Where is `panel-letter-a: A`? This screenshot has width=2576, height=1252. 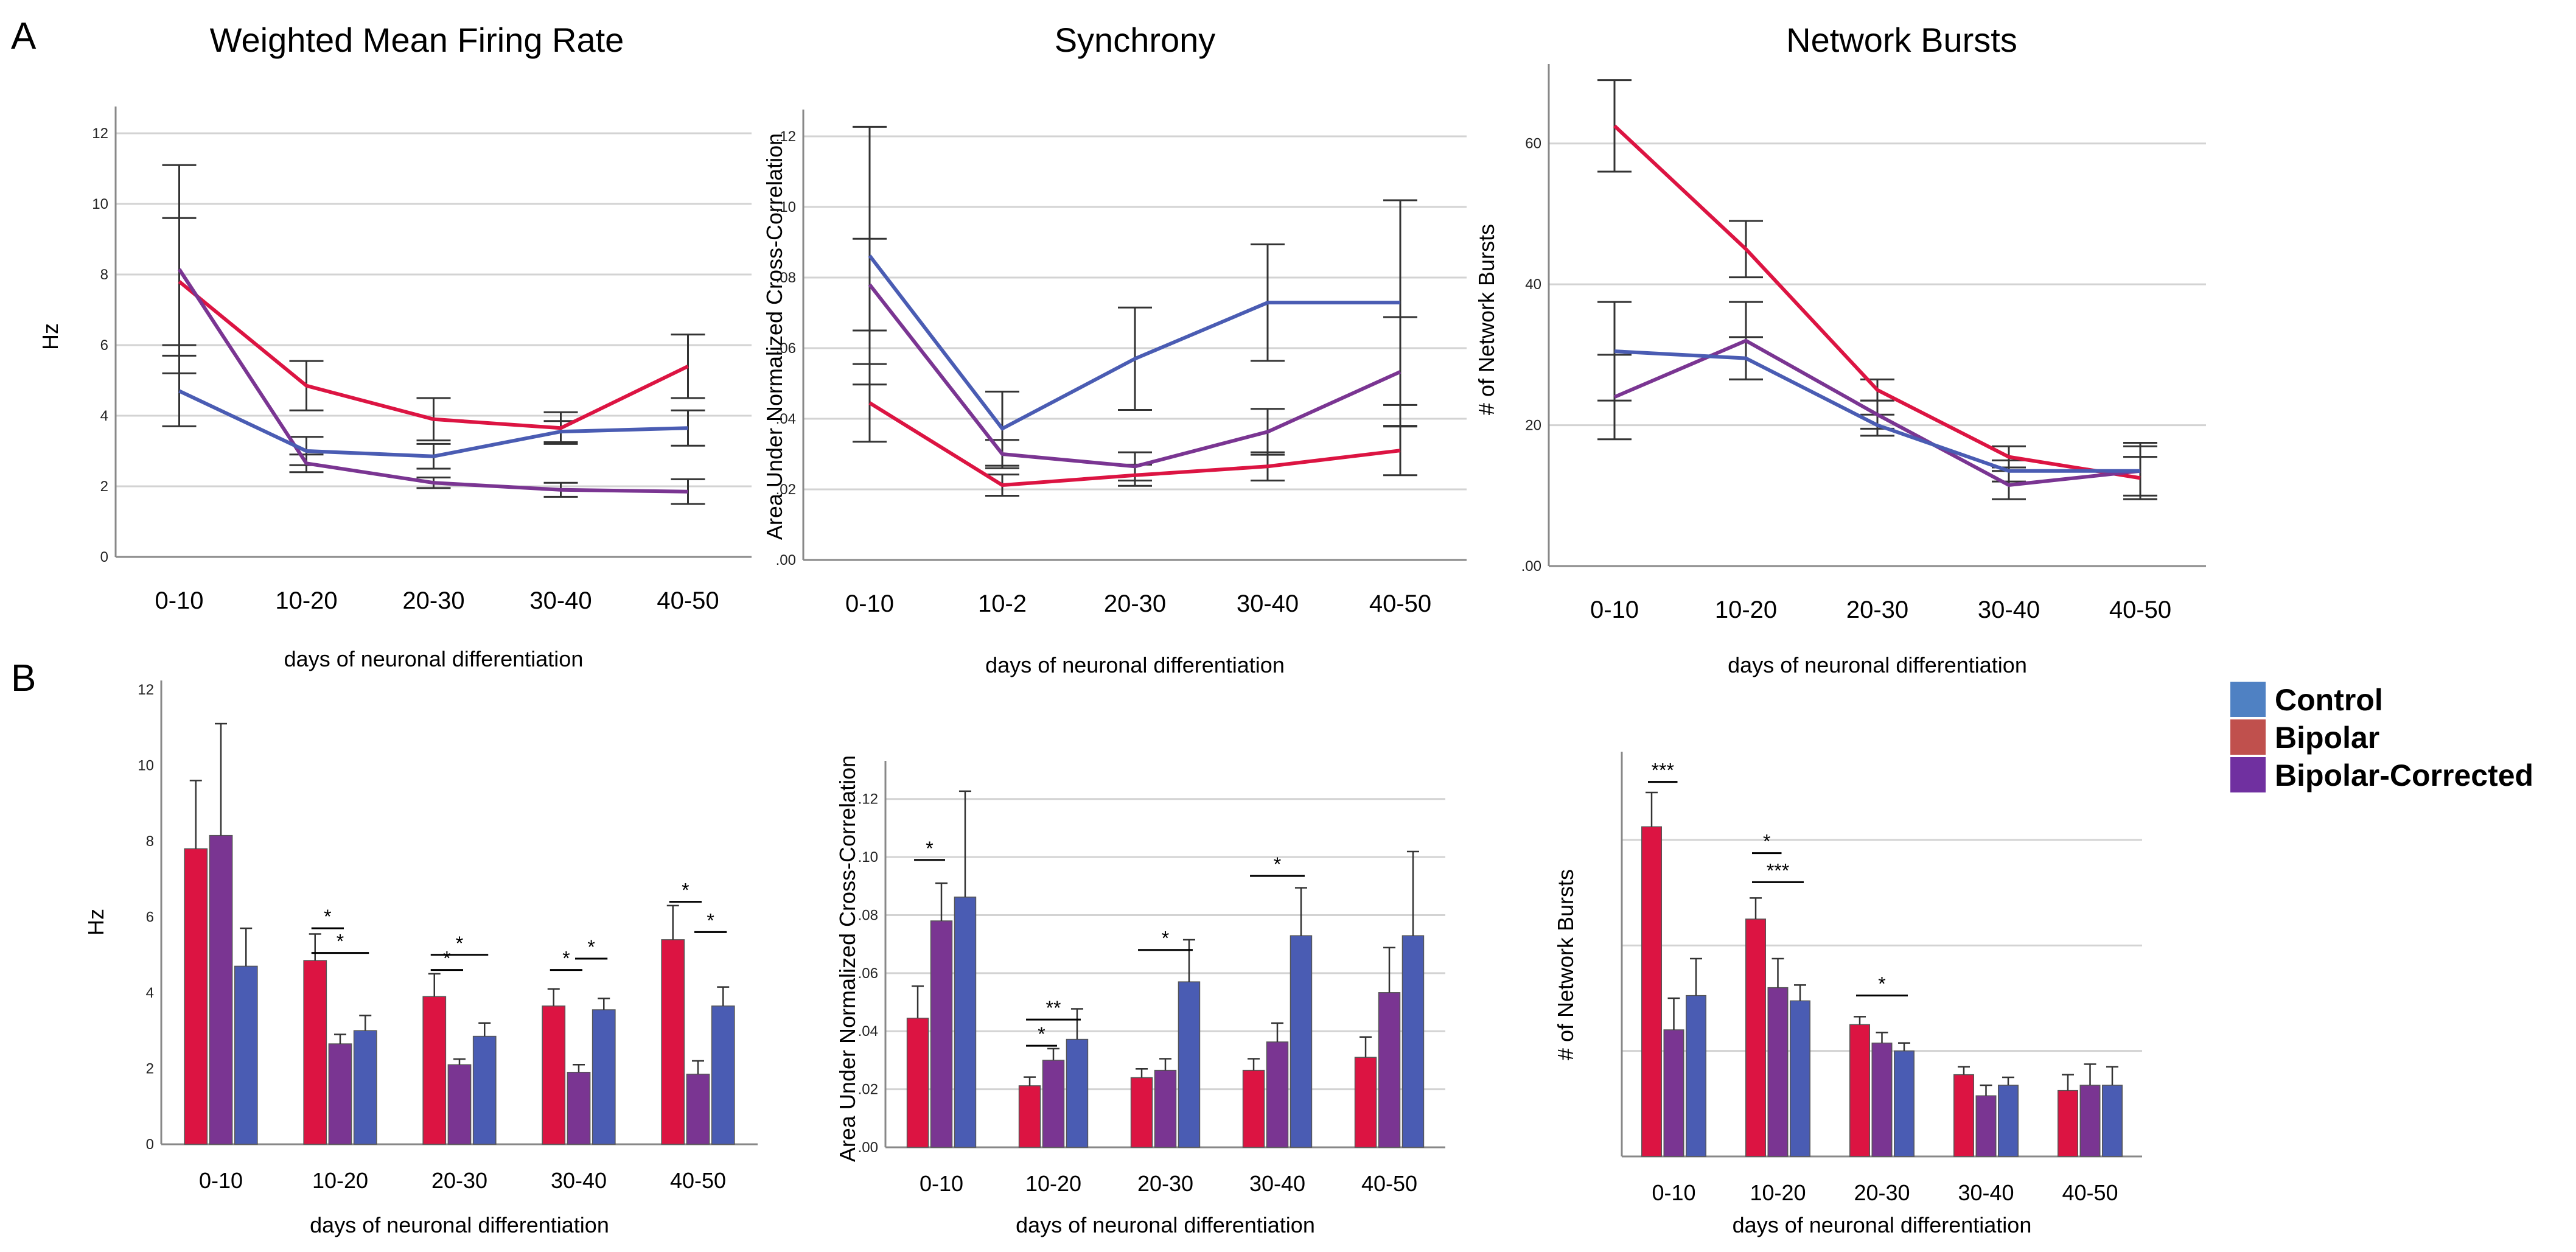 panel-letter-a: A is located at coordinates (24, 36).